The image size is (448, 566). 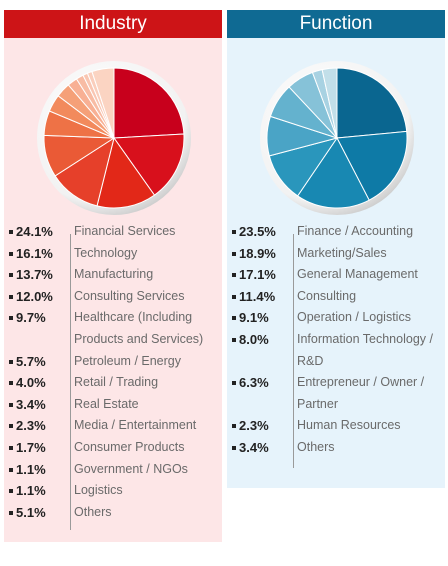 I want to click on legend-label: Human Resources, so click(x=349, y=425).